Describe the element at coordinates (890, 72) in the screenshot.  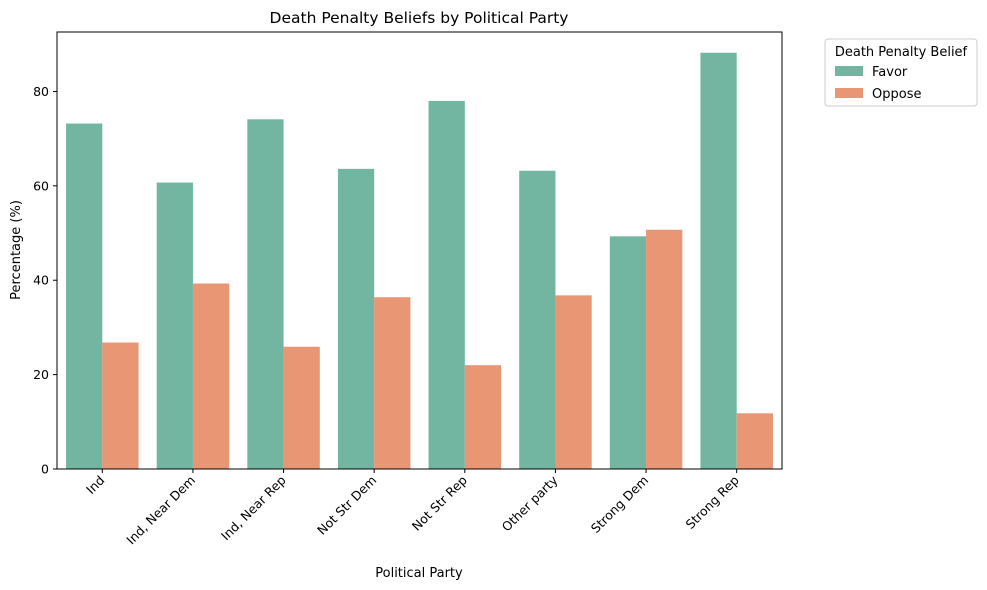
I see `legend-label-favor: Favor` at that location.